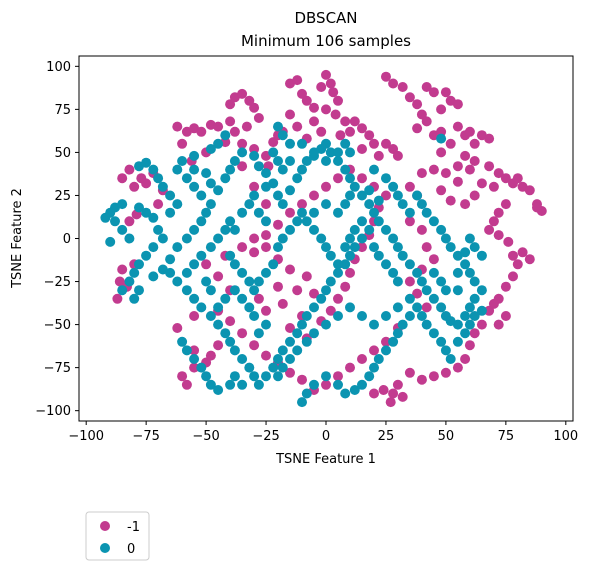 The width and height of the screenshot is (595, 570). Describe the element at coordinates (62, 196) in the screenshot. I see `y-tick-label: 25` at that location.